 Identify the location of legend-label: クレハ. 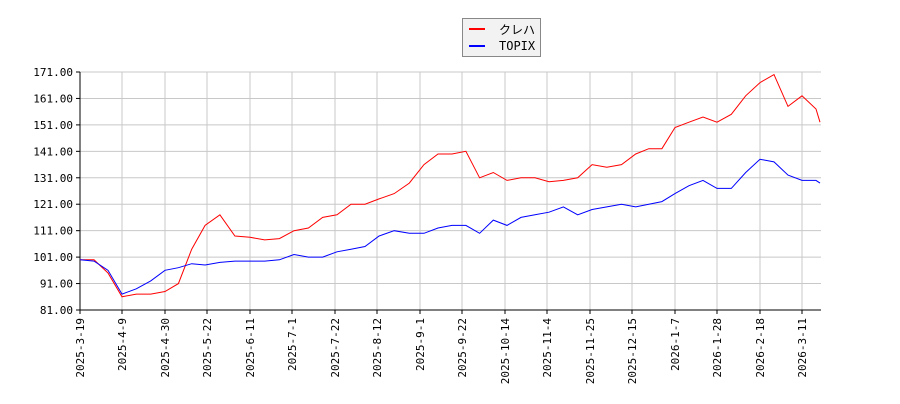
(517, 29).